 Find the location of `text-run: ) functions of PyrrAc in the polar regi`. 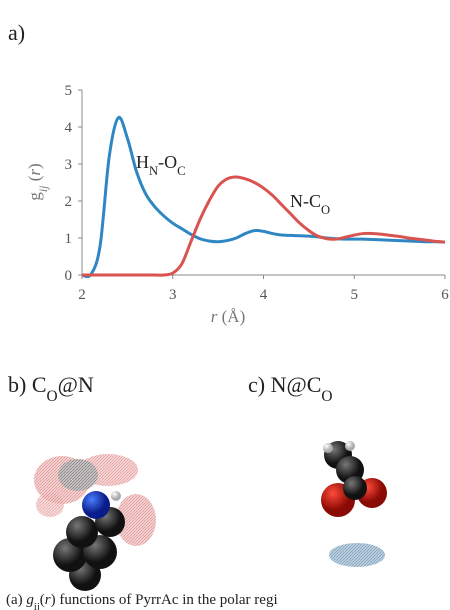

text-run: ) functions of PyrrAc in the polar regi is located at coordinates (164, 600).